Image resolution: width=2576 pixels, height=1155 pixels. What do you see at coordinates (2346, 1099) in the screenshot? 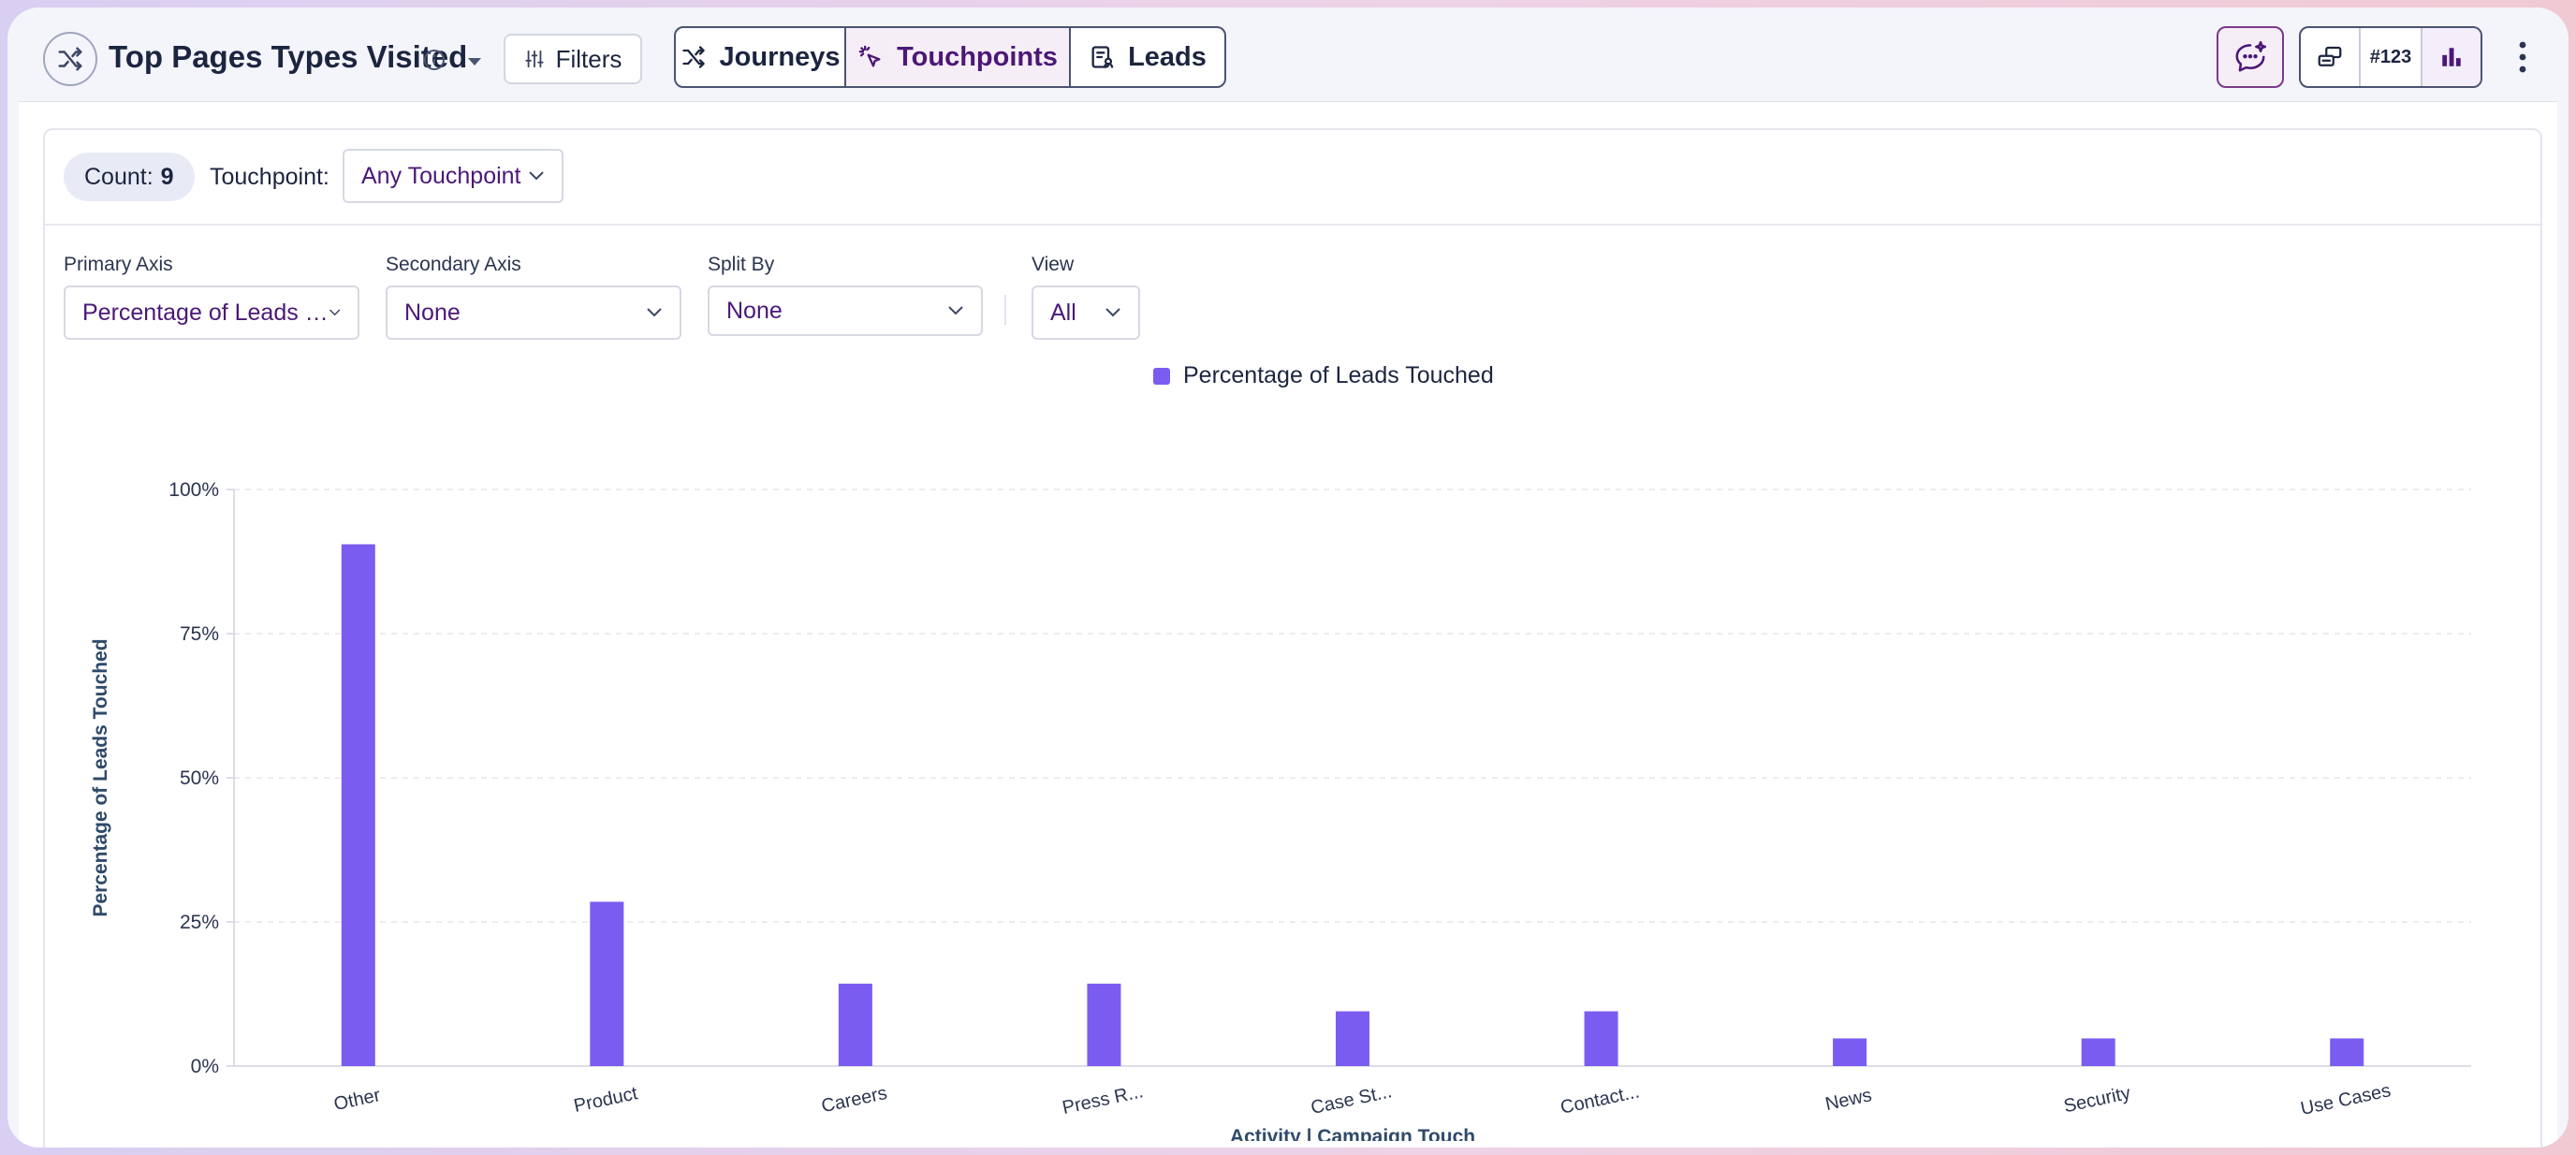
I see `x-tick-label: Use Cases` at bounding box center [2346, 1099].